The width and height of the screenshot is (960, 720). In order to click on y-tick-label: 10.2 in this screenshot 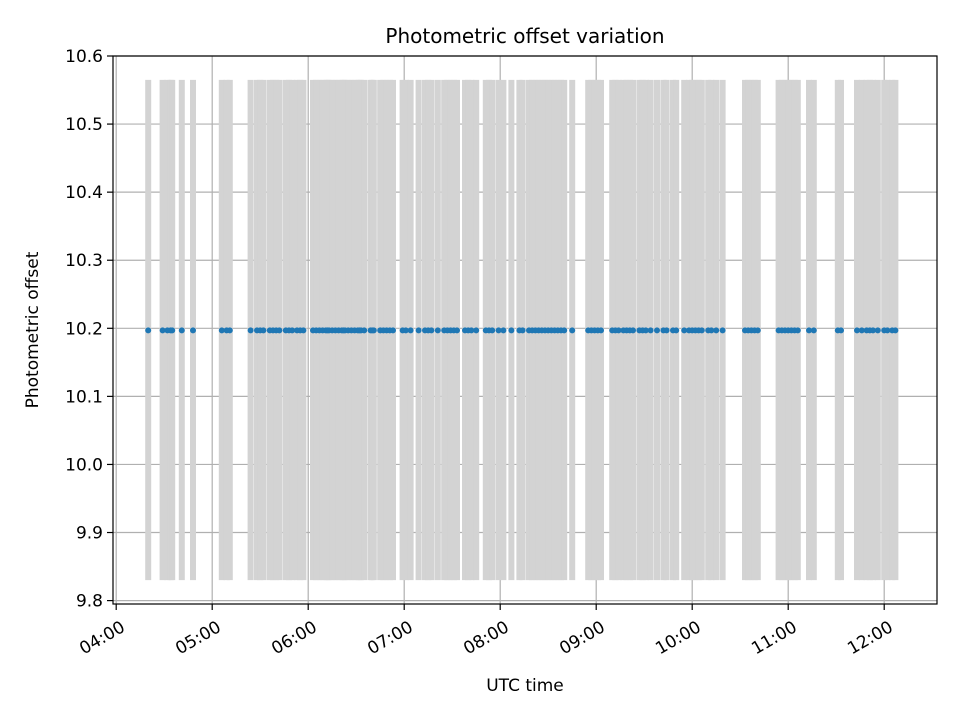, I will do `click(84, 329)`.